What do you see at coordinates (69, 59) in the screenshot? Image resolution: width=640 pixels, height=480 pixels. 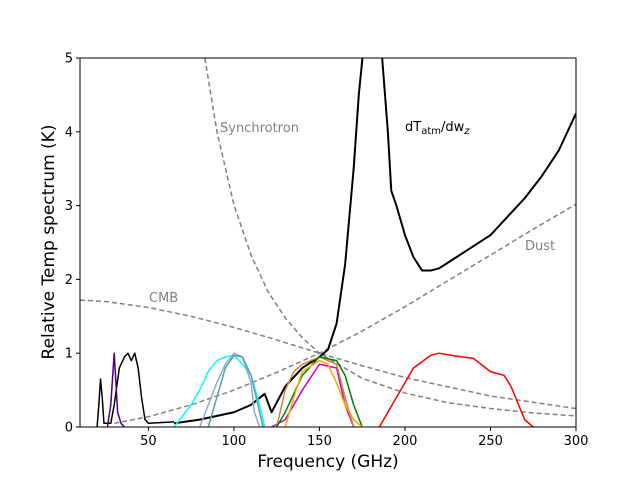 I see `y-tick-label: 5` at bounding box center [69, 59].